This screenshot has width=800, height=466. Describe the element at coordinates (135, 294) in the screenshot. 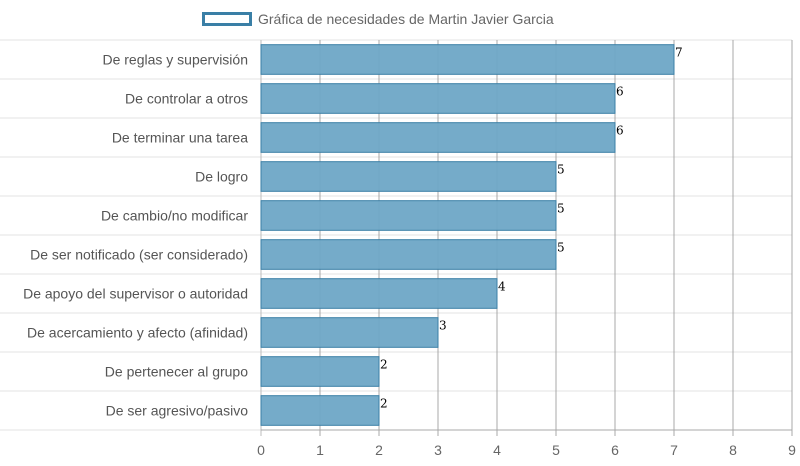

I see `category-label: De apoyo del supervisor o autoridad` at that location.